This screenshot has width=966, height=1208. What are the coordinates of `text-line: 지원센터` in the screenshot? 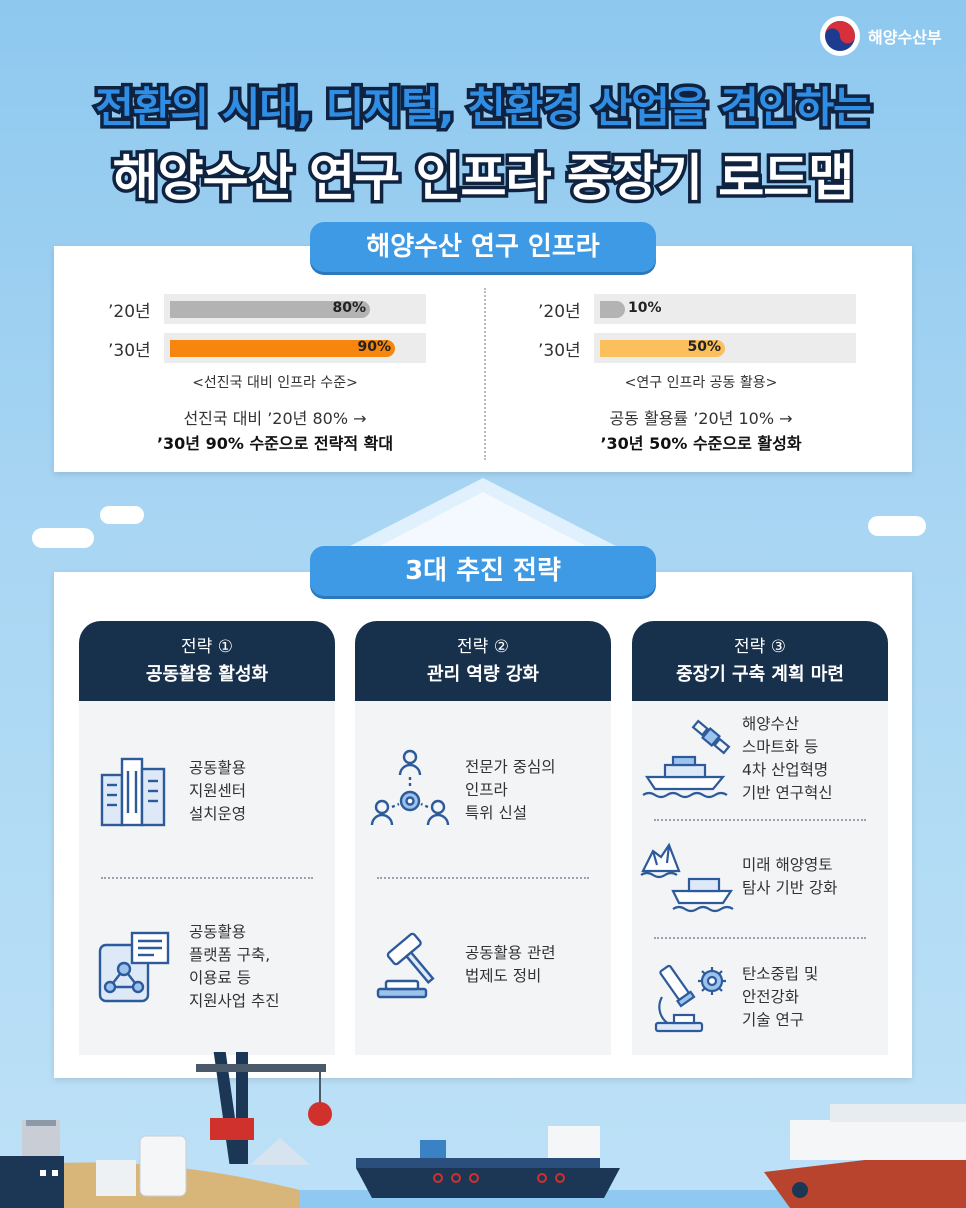 It's located at (218, 790).